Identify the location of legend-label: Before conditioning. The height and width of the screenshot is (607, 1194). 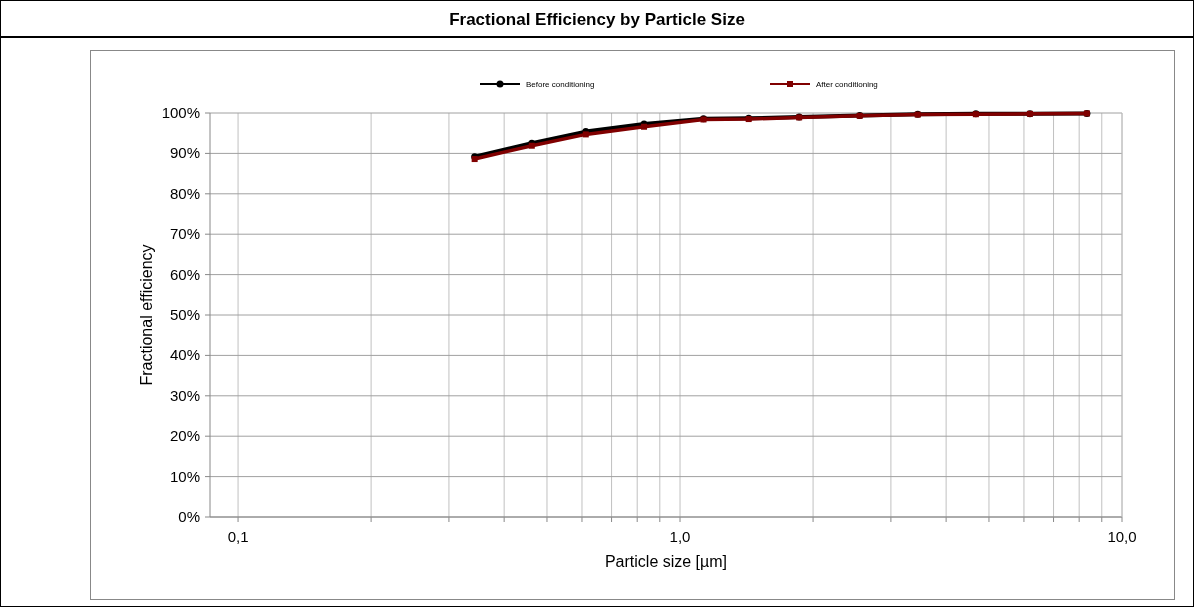
(560, 84).